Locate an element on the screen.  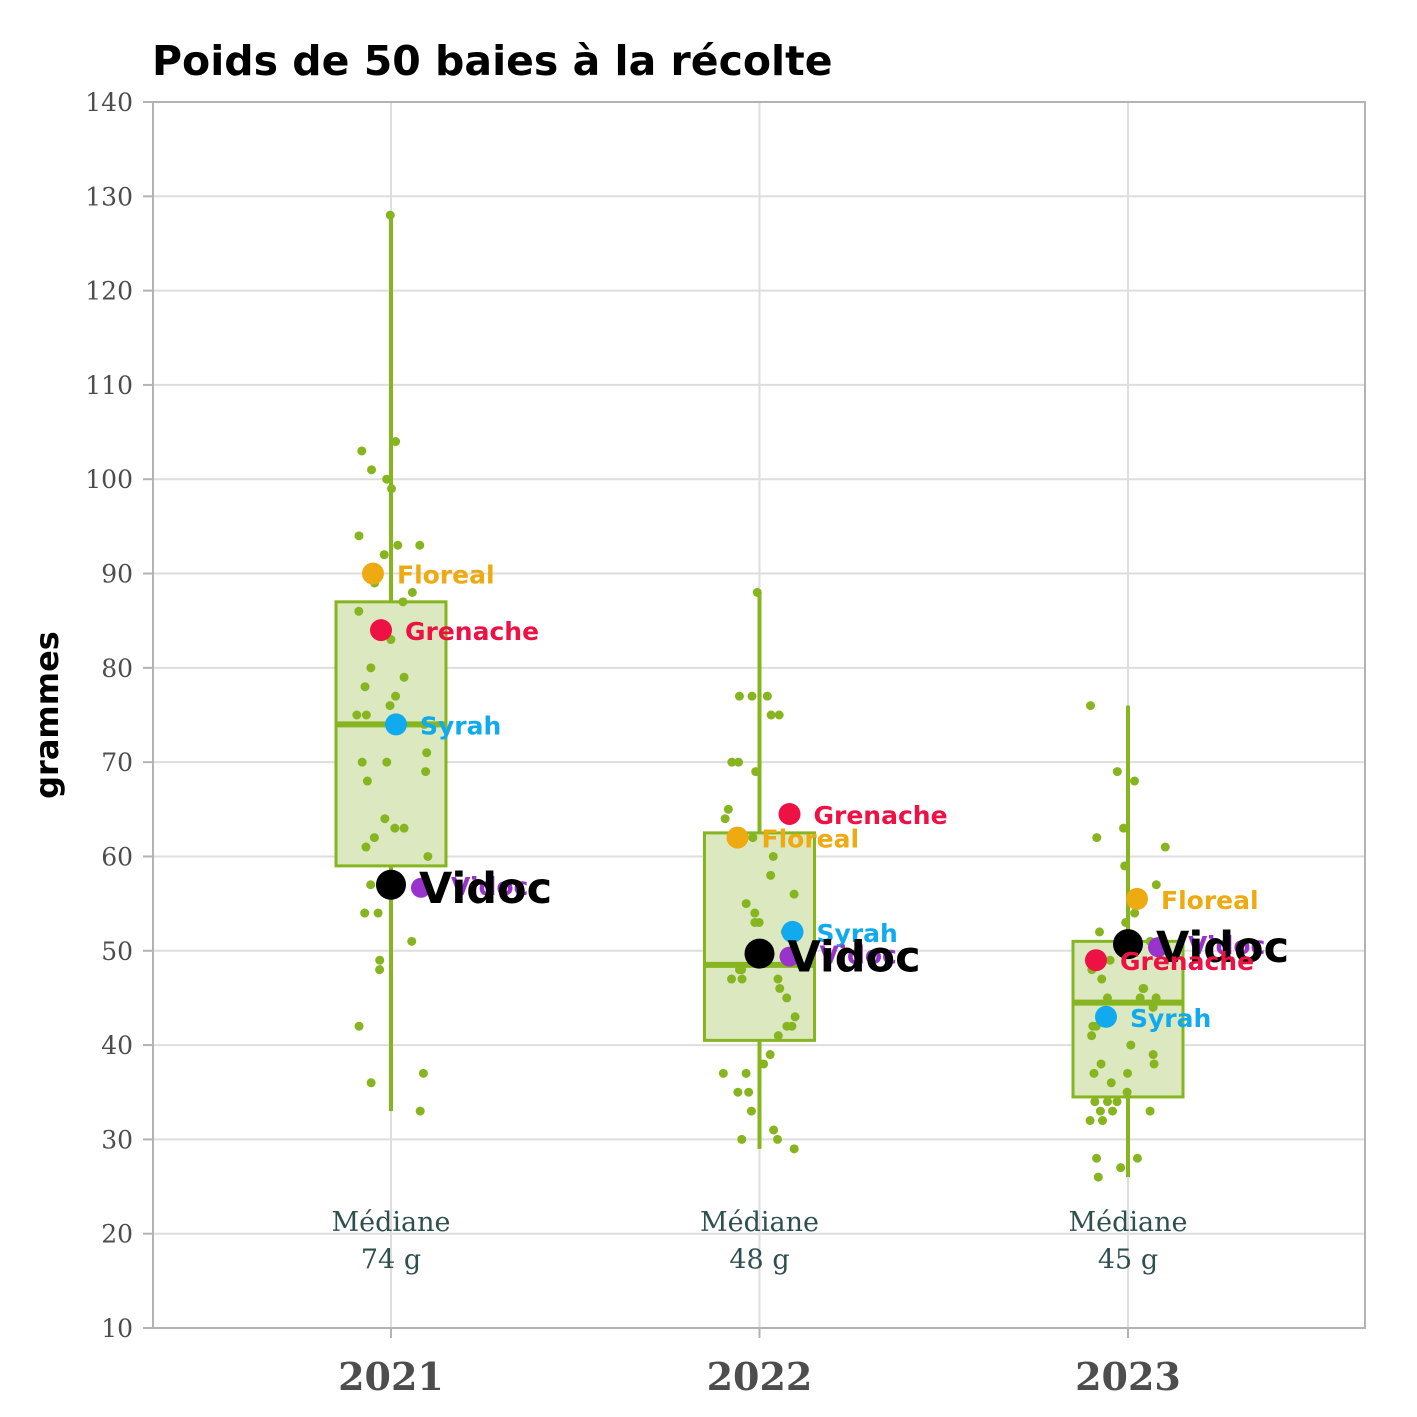
x-tick-label: 2023 is located at coordinates (1128, 1376).